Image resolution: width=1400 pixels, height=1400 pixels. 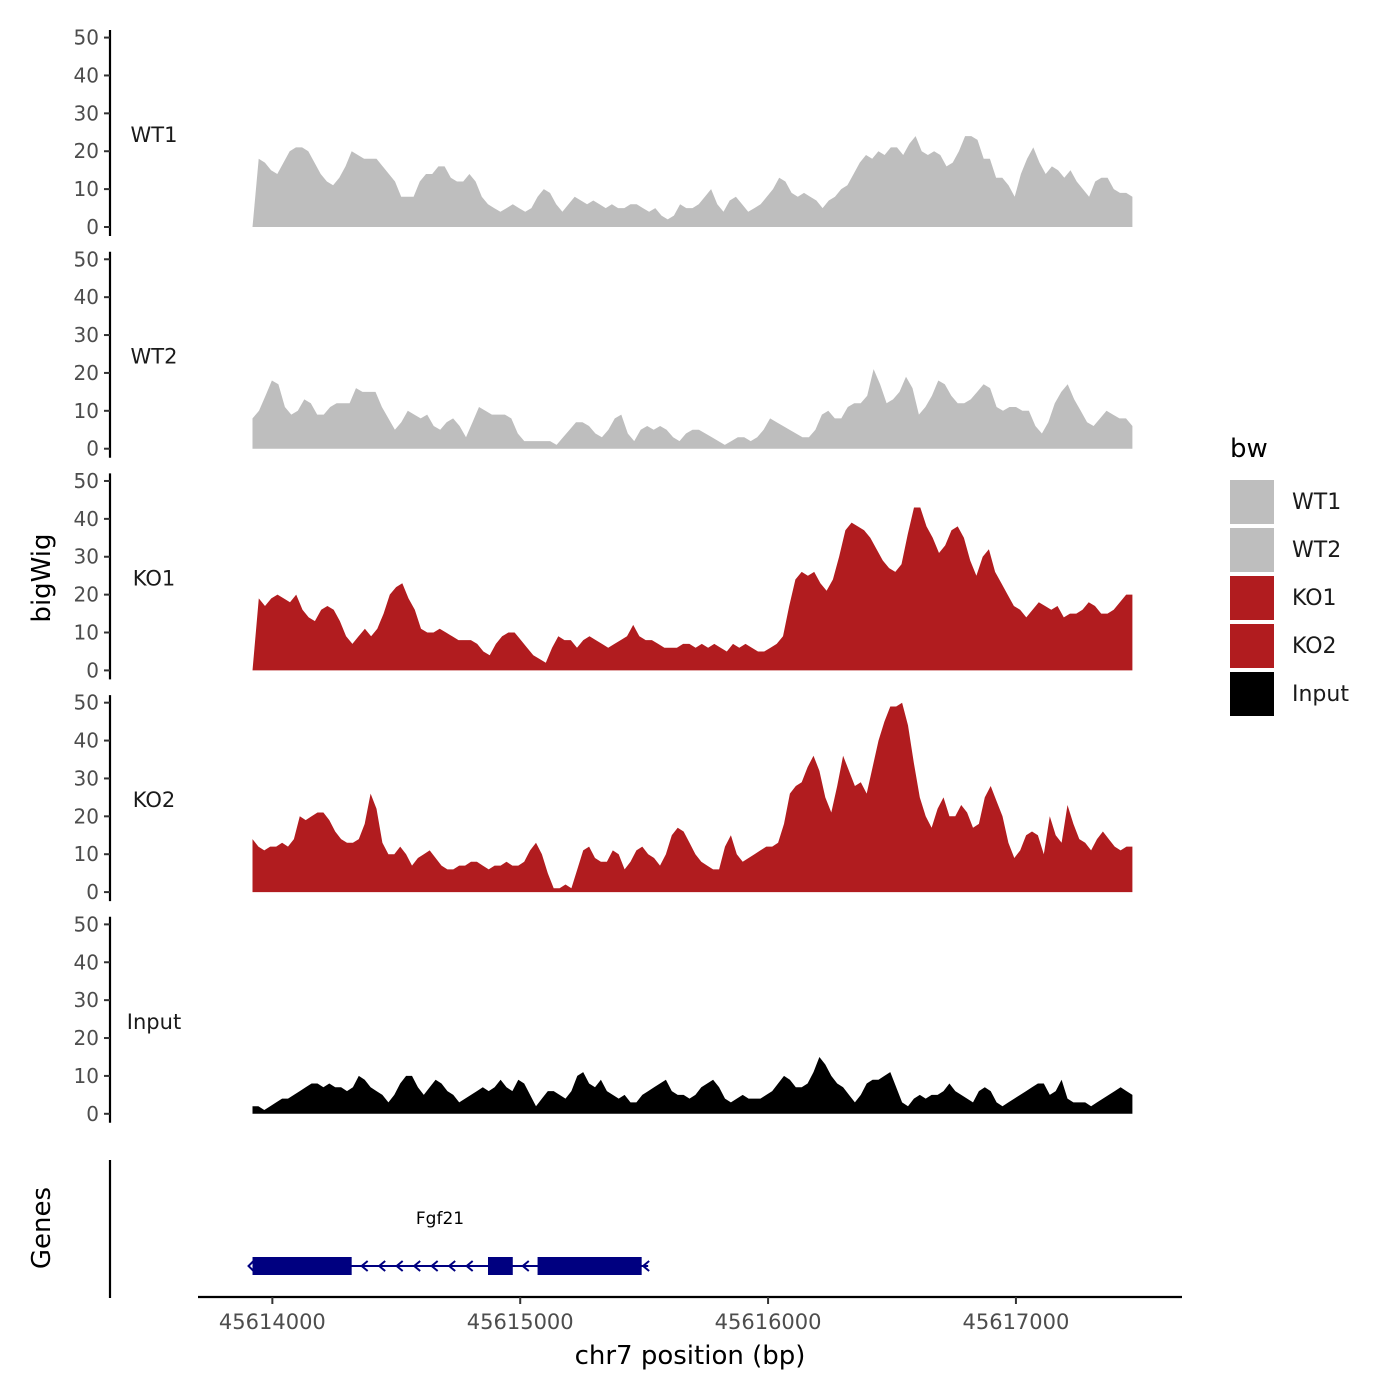 I want to click on legend-item-ko1: KO1, so click(x=1289, y=598).